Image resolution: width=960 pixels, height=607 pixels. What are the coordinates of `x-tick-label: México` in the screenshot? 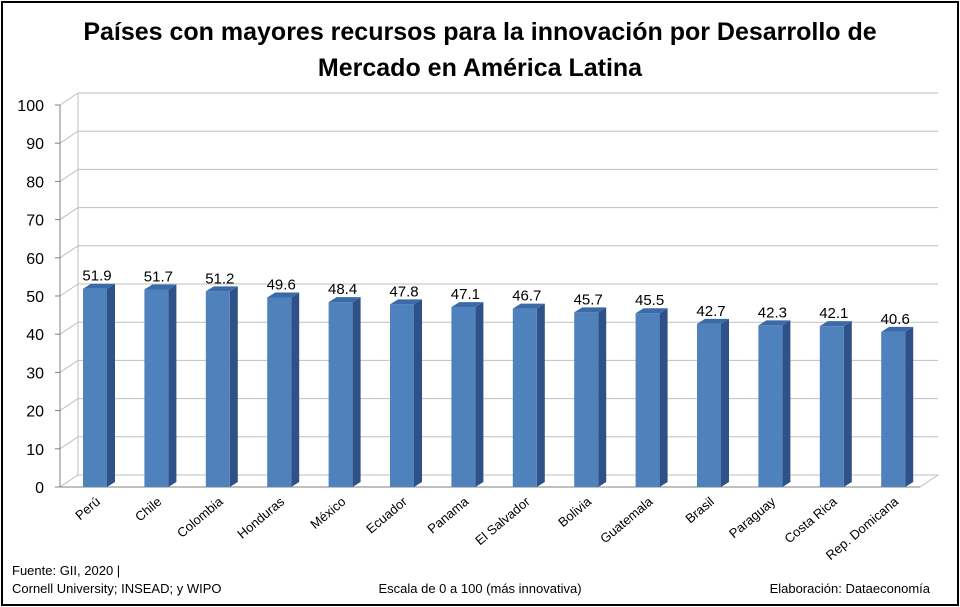 It's located at (327, 513).